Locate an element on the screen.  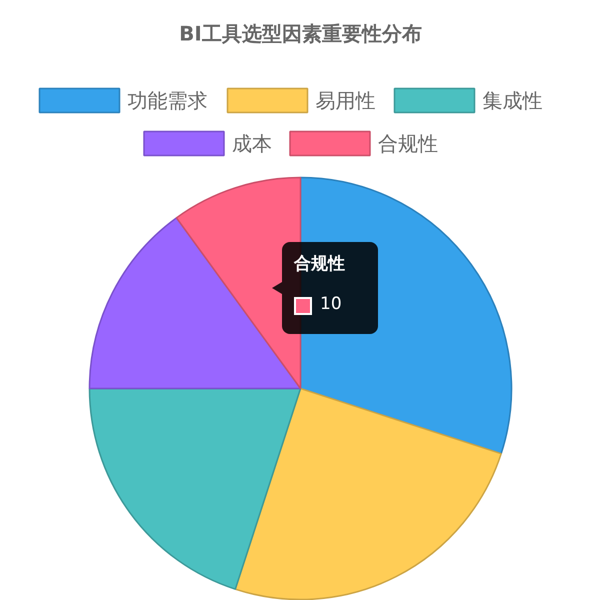
text: 10 is located at coordinates (331, 304).